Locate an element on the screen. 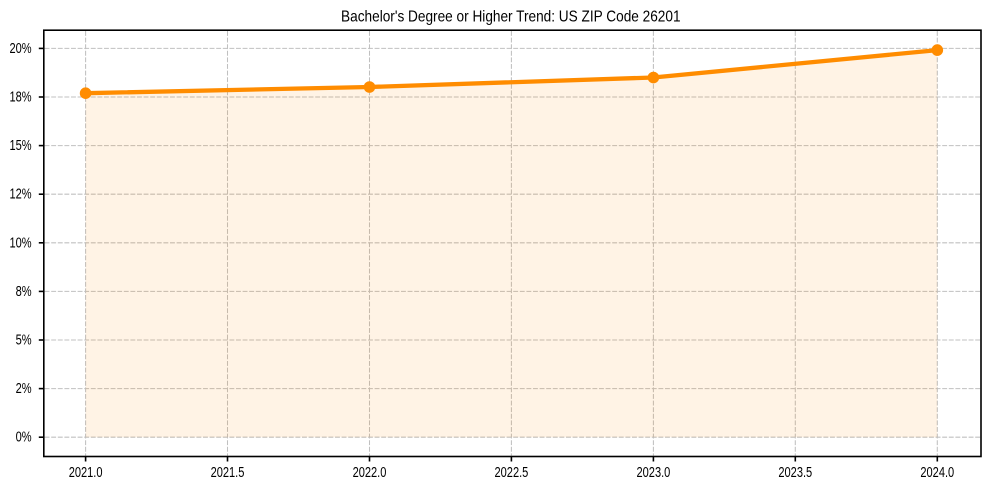  svg-text: 15% is located at coordinates (21, 145).